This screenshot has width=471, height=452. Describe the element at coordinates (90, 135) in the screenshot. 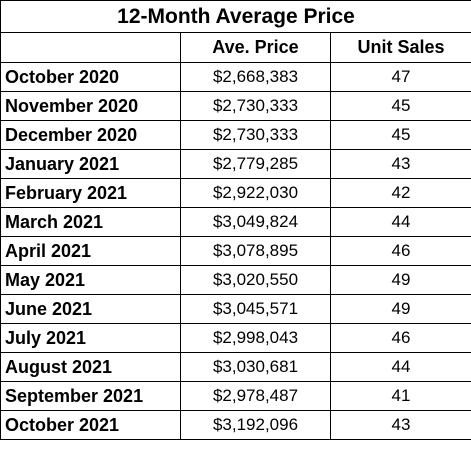

I see `row-month: December 2020` at that location.